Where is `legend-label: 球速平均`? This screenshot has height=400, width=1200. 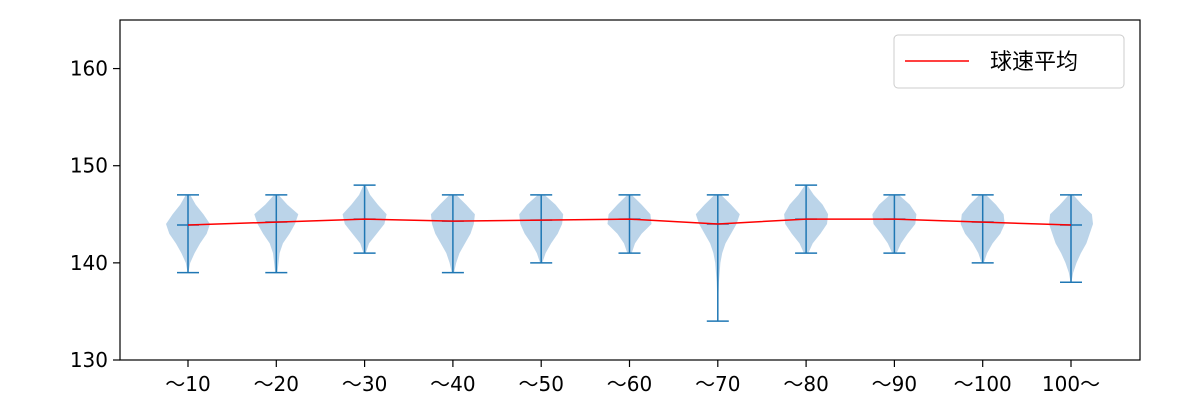
legend-label: 球速平均 is located at coordinates (1034, 62).